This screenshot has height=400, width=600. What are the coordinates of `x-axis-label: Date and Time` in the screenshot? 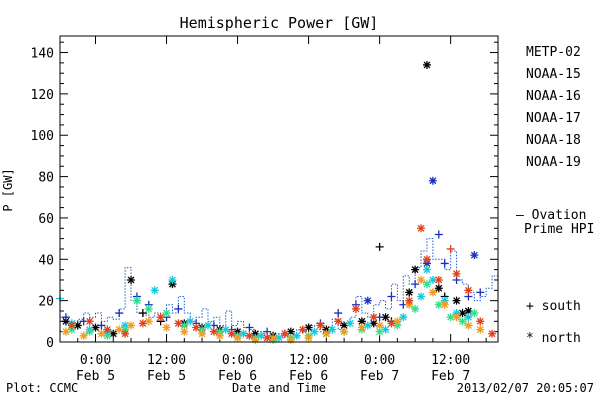 It's located at (279, 388).